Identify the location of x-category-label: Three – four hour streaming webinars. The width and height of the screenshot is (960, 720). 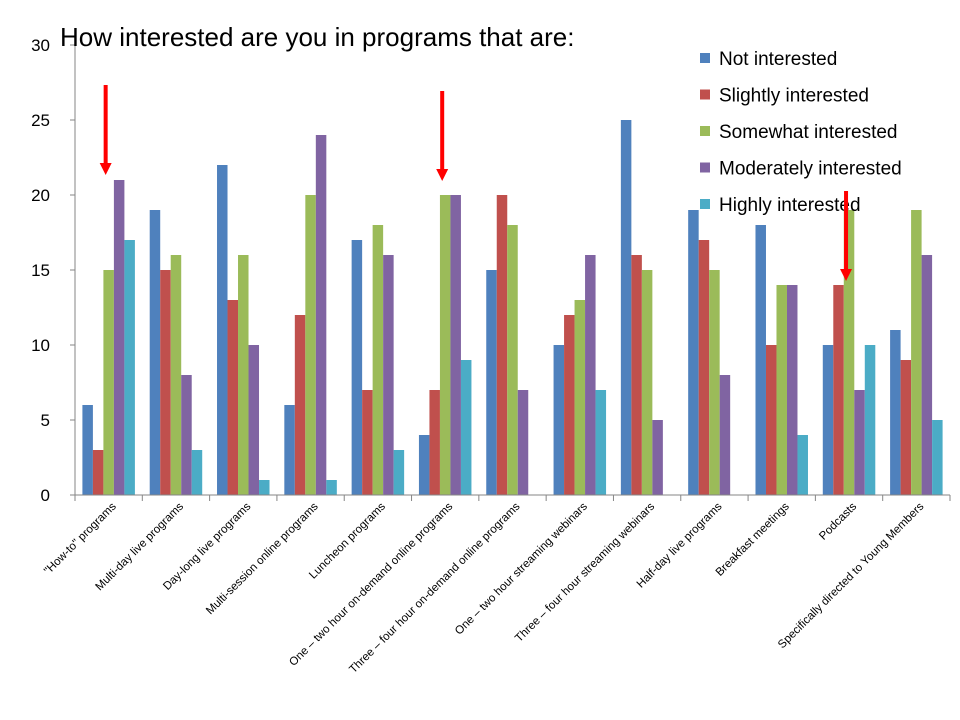
(585, 572).